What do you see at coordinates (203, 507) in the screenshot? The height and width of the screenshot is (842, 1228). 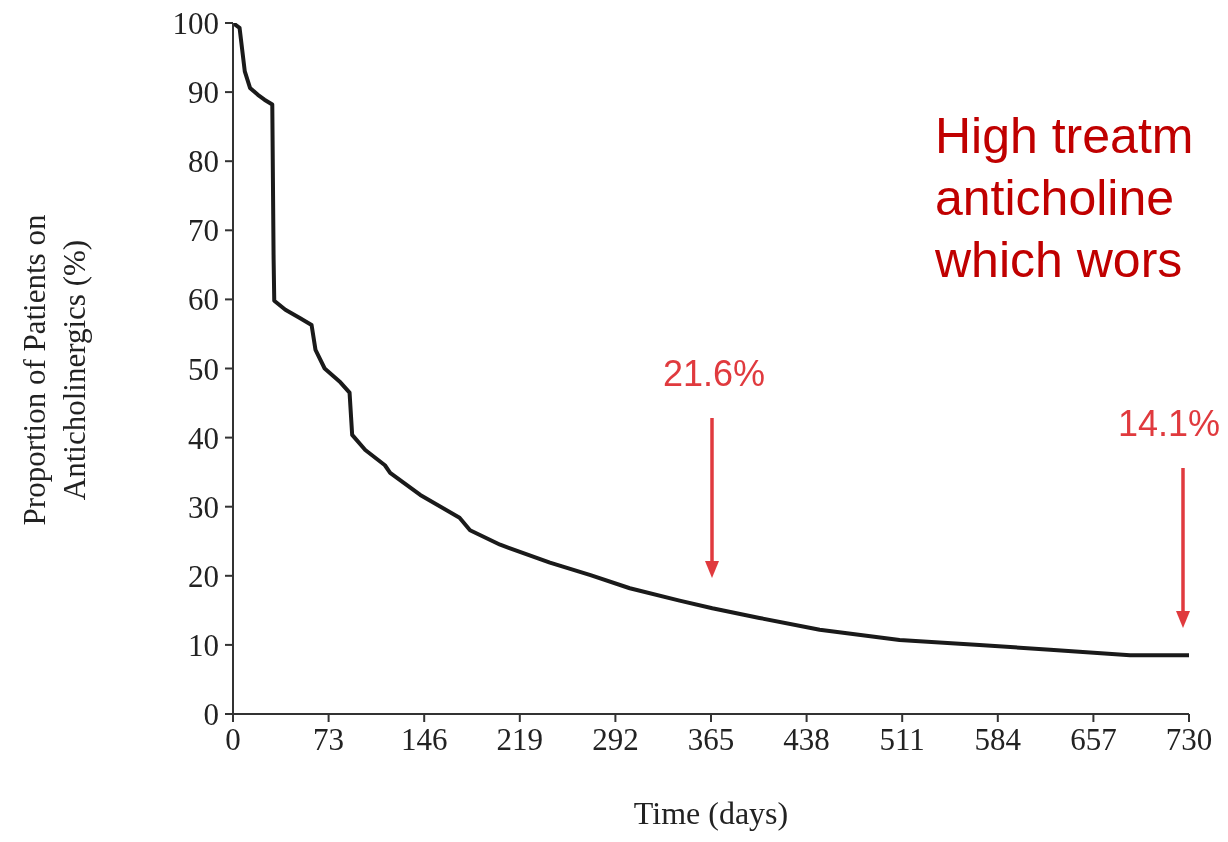 I see `y-tick-label: 30` at bounding box center [203, 507].